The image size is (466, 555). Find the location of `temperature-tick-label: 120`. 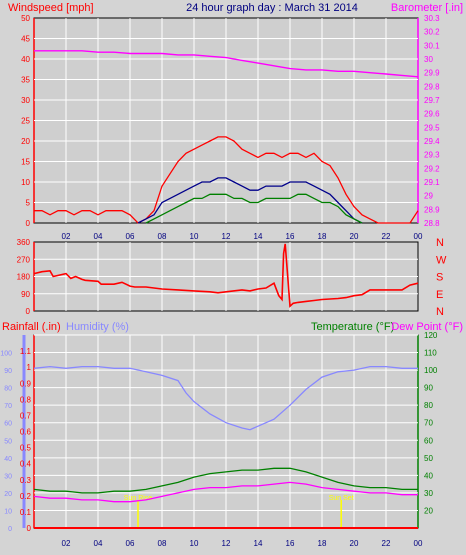

temperature-tick-label: 120 is located at coordinates (431, 335).